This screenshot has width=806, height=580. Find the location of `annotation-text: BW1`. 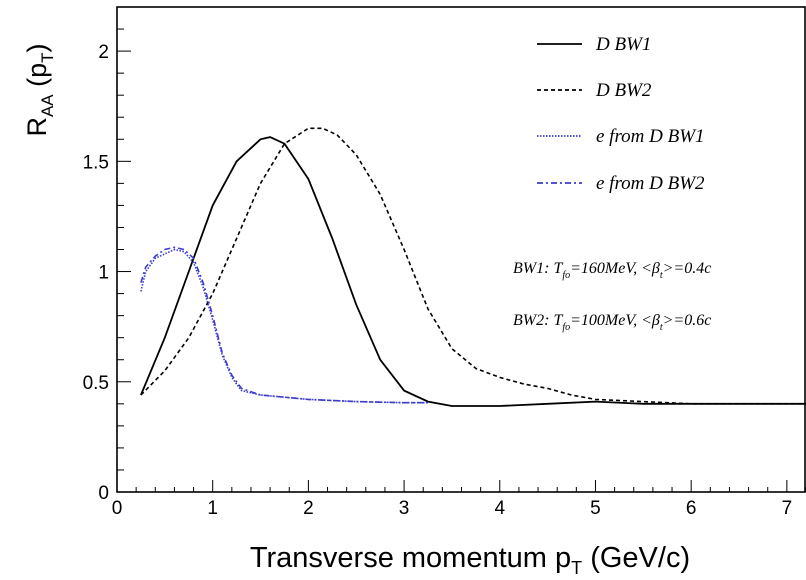

annotation-text: BW1 is located at coordinates (528, 268).